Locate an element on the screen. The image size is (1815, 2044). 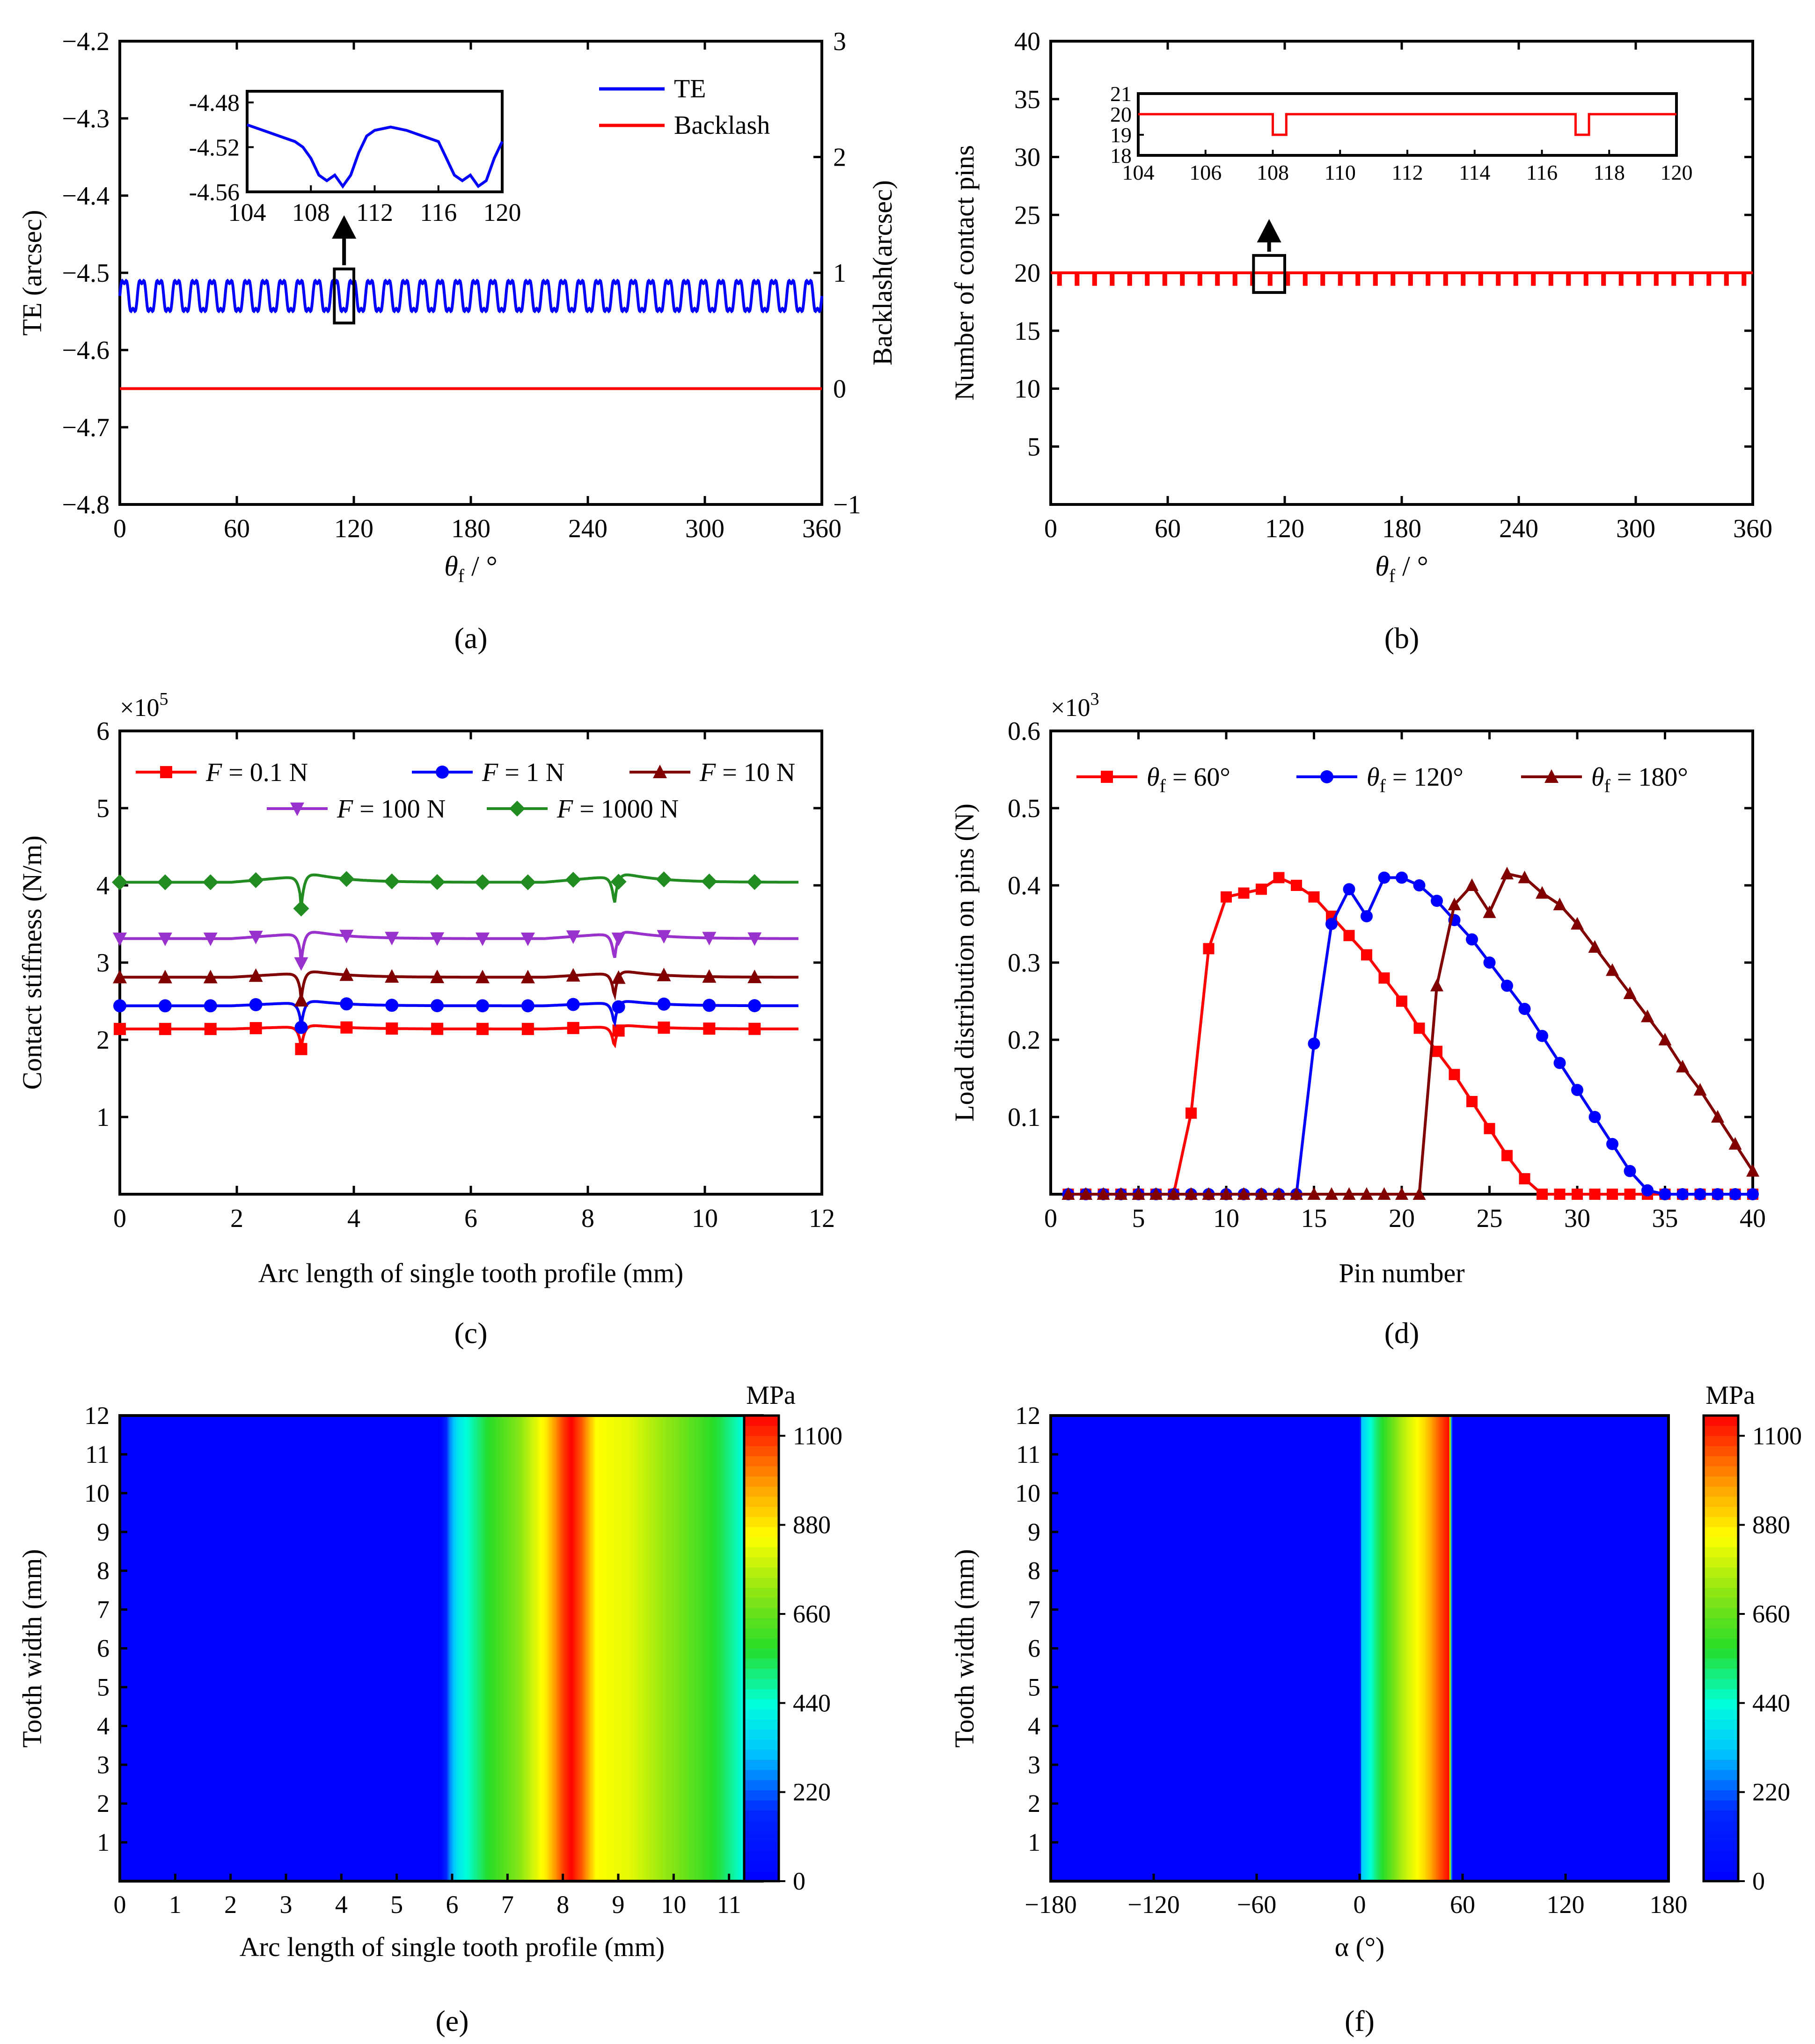
x-tick-label: 300 is located at coordinates (1635, 529).